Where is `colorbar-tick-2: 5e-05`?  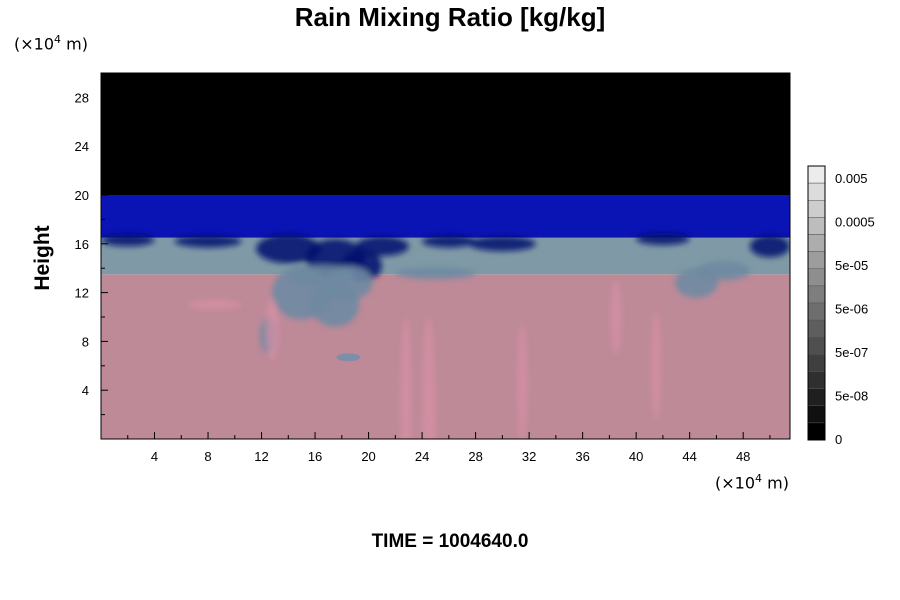
colorbar-tick-2: 5e-05 is located at coordinates (851, 265).